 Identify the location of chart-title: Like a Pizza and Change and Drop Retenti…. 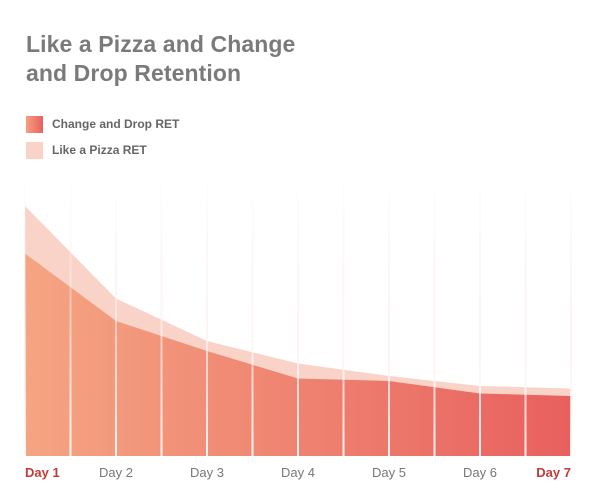
(236, 59).